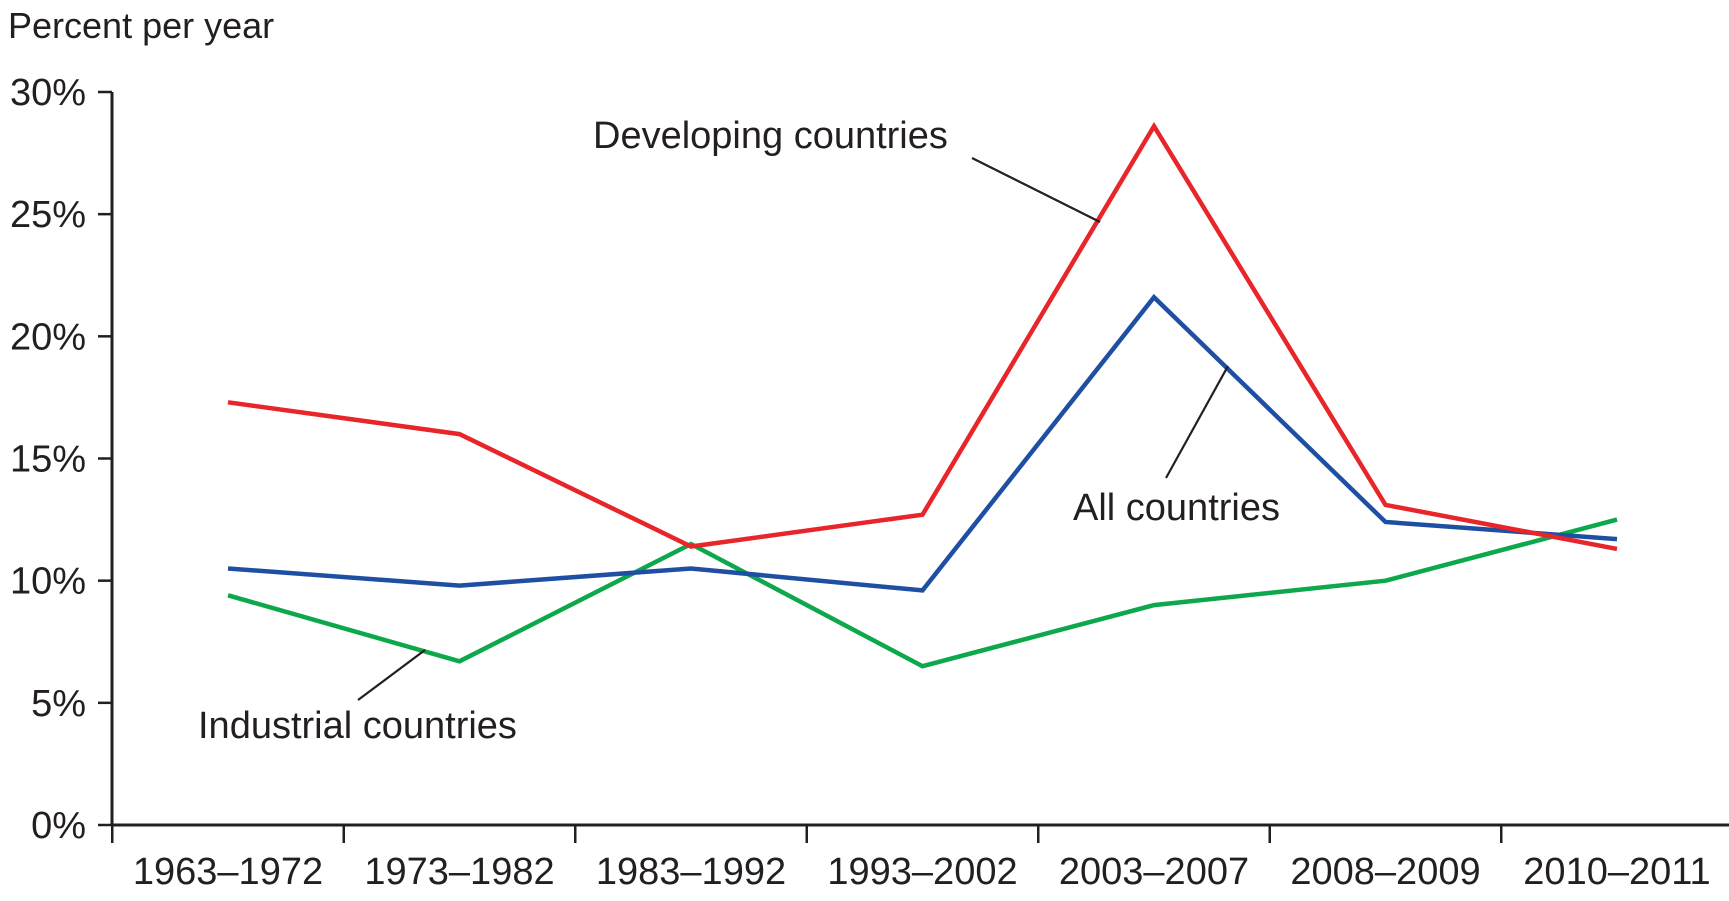 The height and width of the screenshot is (901, 1729). I want to click on annotation-developing-countries: Developing countries, so click(770, 136).